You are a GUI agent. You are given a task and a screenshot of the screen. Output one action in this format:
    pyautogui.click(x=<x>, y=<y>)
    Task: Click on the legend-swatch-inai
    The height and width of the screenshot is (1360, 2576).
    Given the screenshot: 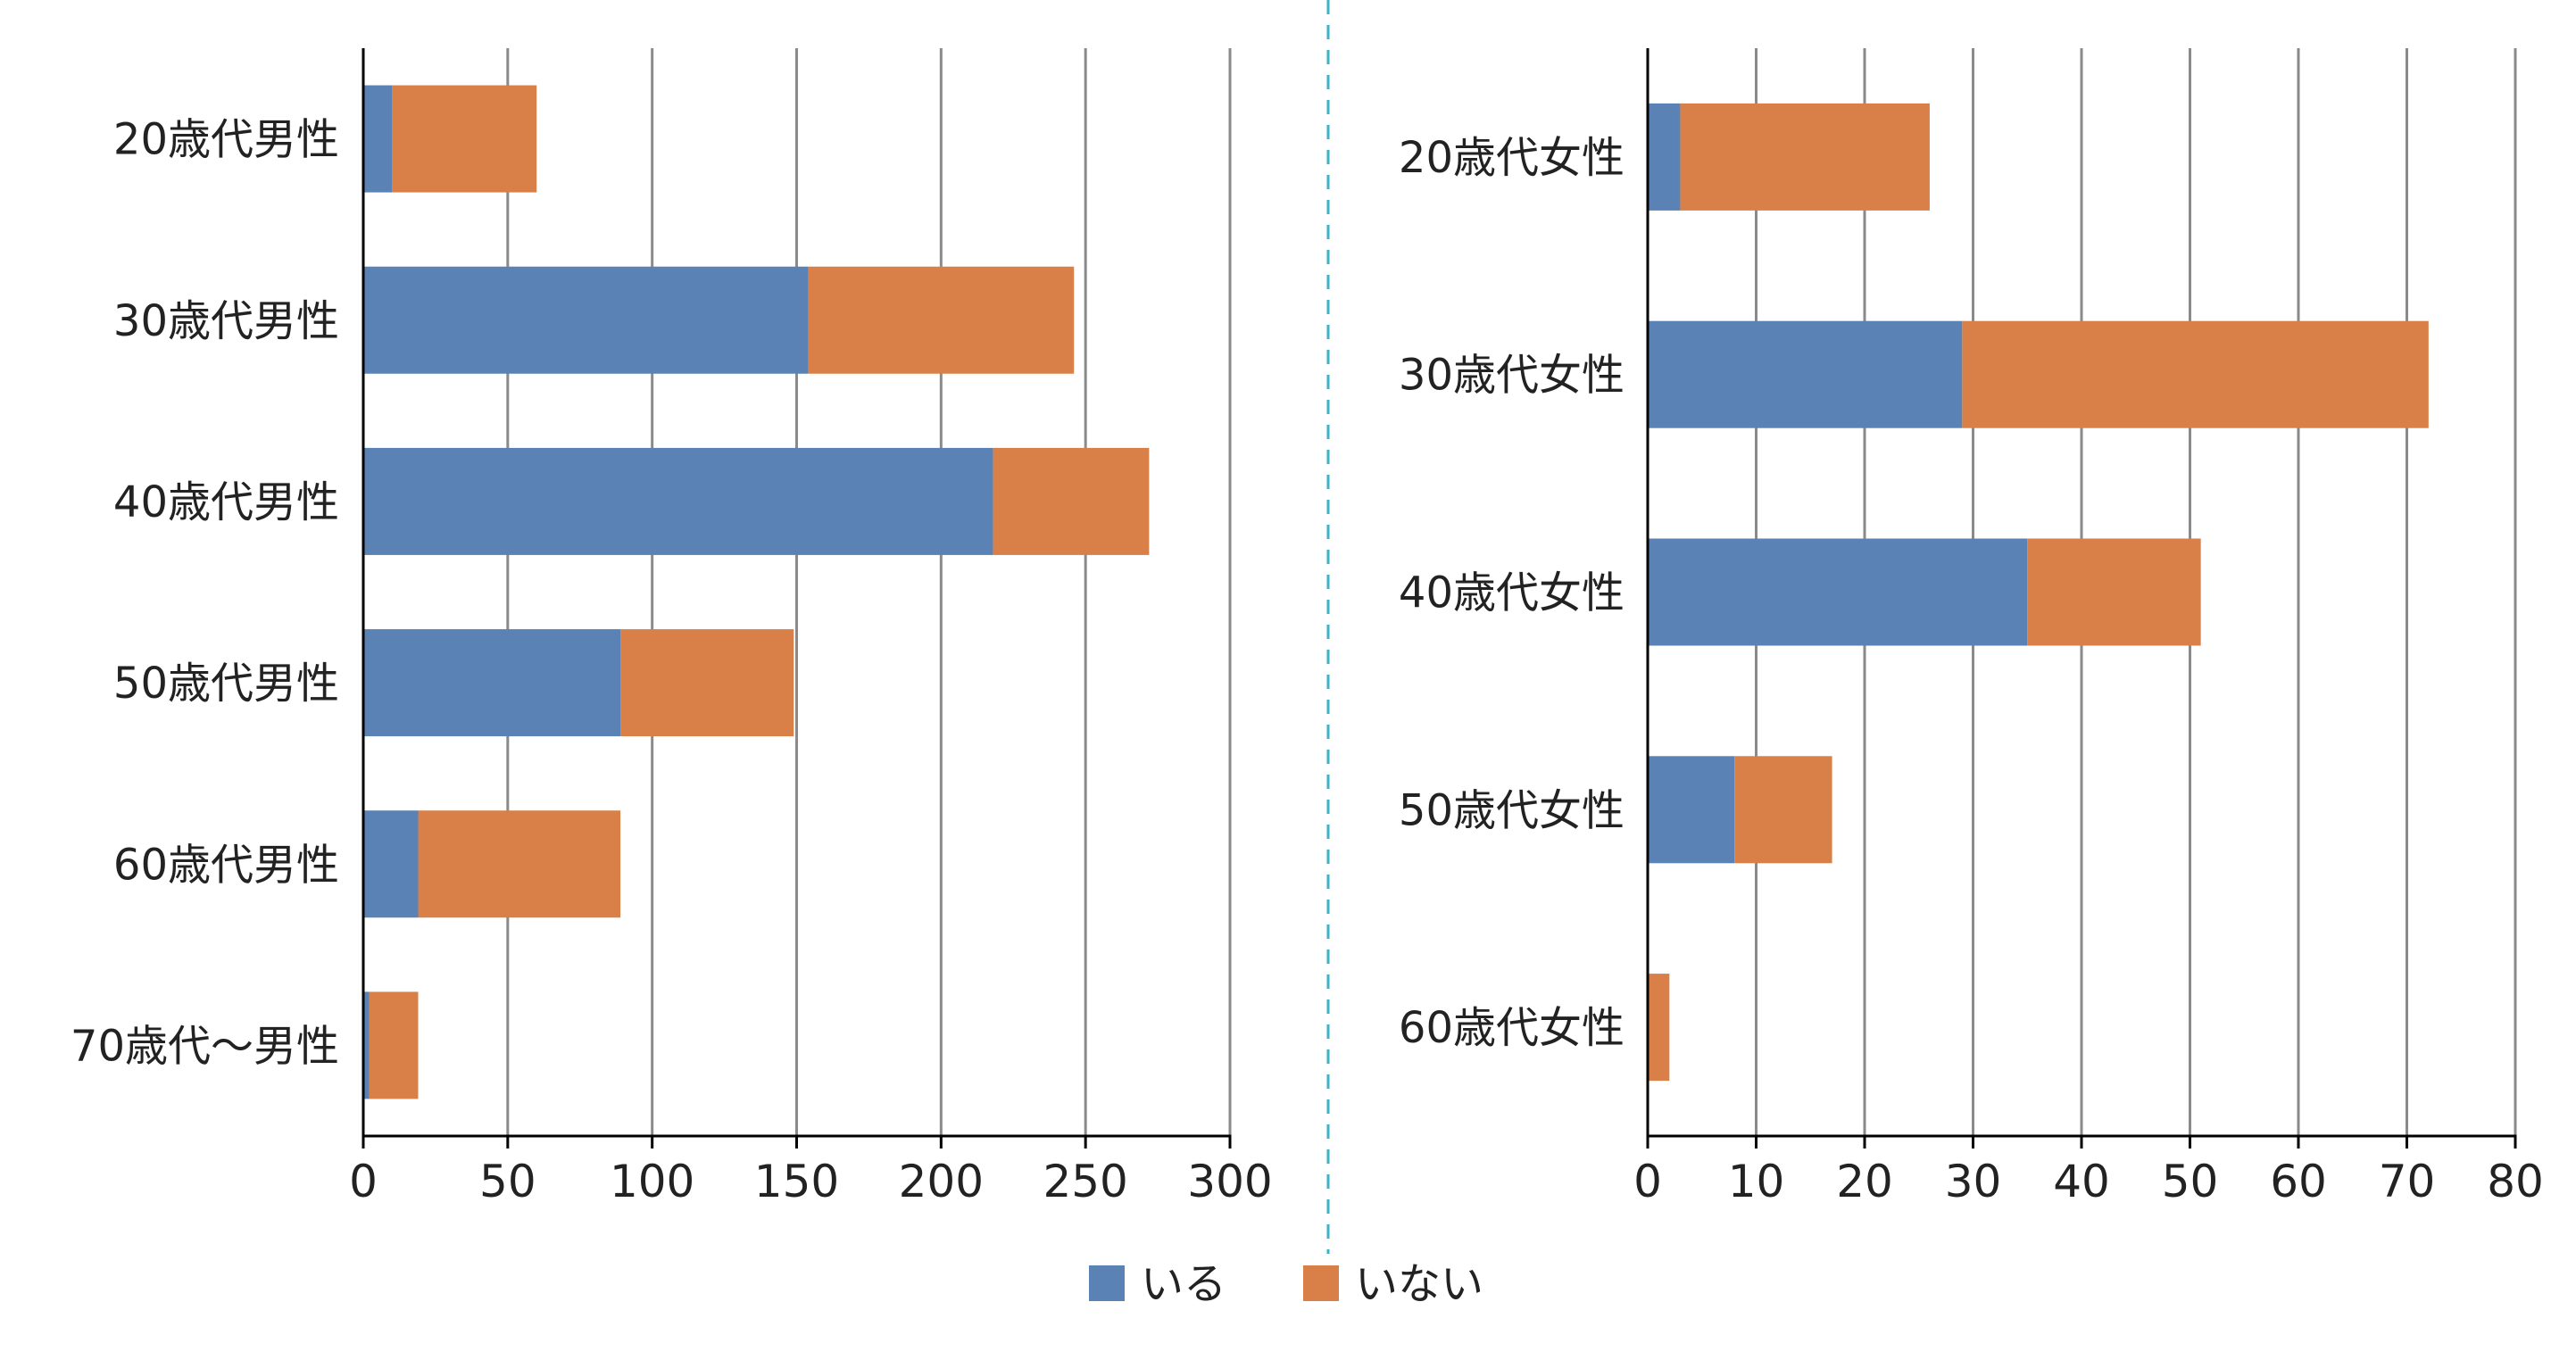 What is the action you would take?
    pyautogui.click(x=1321, y=1283)
    